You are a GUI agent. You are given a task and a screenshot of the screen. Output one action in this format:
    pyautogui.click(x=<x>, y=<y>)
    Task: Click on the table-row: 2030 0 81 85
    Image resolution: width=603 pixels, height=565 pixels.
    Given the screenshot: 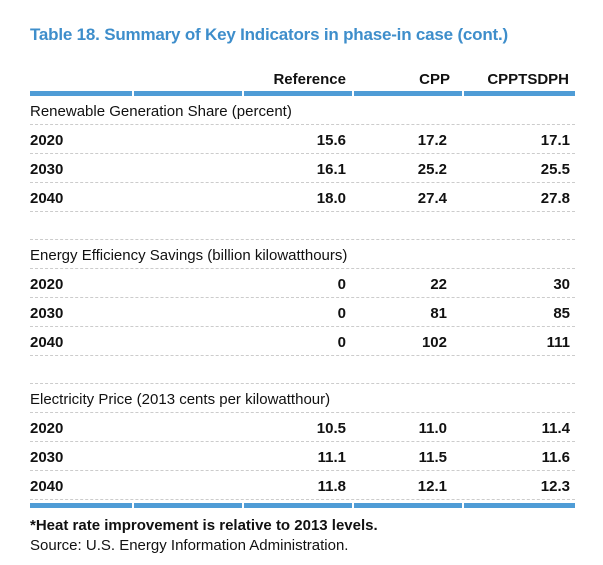 What is the action you would take?
    pyautogui.click(x=302, y=312)
    